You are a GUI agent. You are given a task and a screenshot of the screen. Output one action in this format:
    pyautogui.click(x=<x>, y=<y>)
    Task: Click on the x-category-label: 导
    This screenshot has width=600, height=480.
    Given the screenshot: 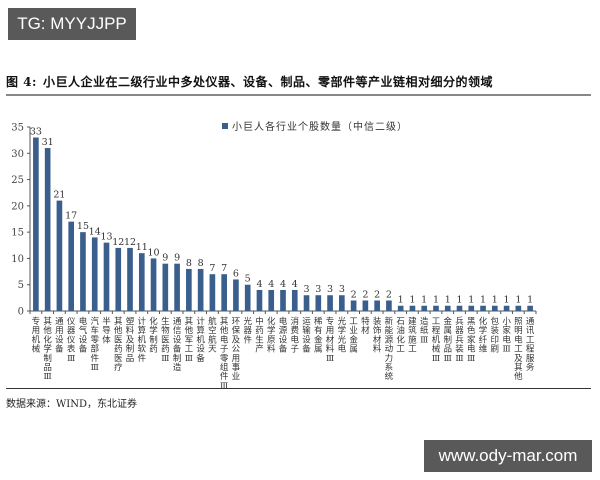 What is the action you would take?
    pyautogui.click(x=106, y=331)
    